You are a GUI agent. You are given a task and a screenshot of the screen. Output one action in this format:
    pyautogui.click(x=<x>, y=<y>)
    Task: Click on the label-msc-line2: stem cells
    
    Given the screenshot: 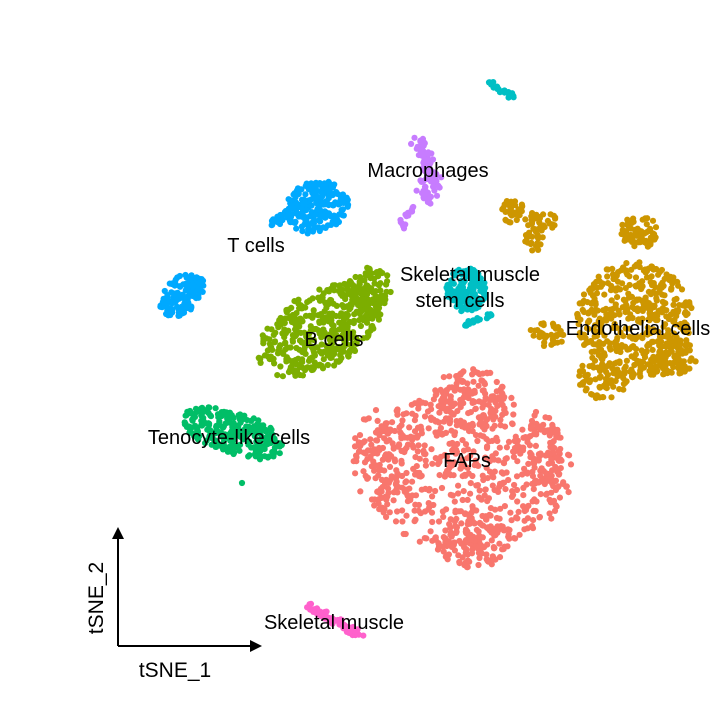 What is the action you would take?
    pyautogui.click(x=460, y=301)
    